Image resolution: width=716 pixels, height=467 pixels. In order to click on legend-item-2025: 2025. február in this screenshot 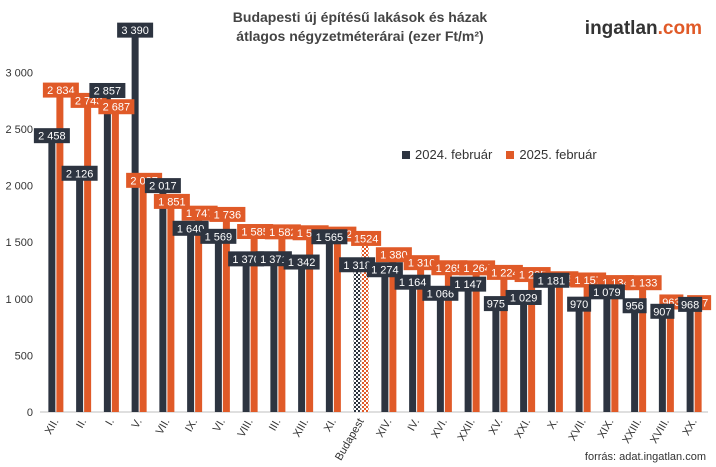, I will do `click(551, 154)`.